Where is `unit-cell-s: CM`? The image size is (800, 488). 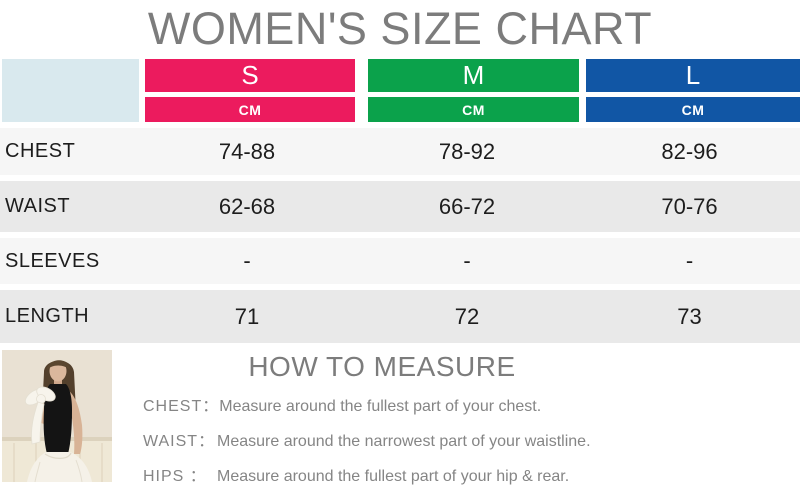
unit-cell-s: CM is located at coordinates (250, 109).